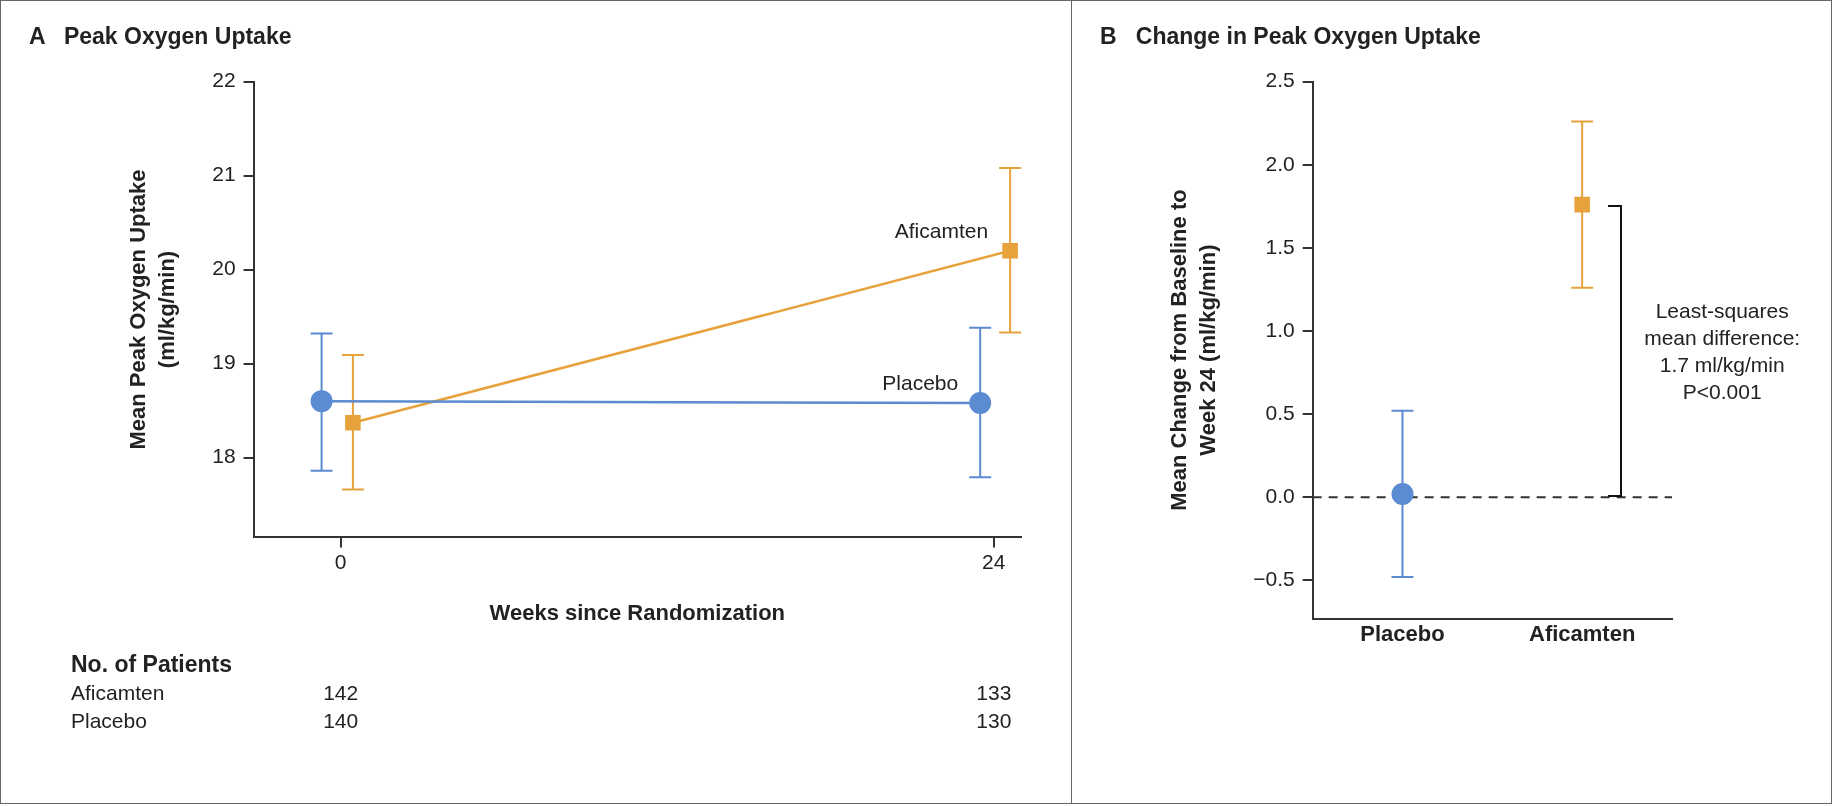 This screenshot has height=806, width=1832. What do you see at coordinates (1280, 329) in the screenshot?
I see `y-tick-label: 1.0` at bounding box center [1280, 329].